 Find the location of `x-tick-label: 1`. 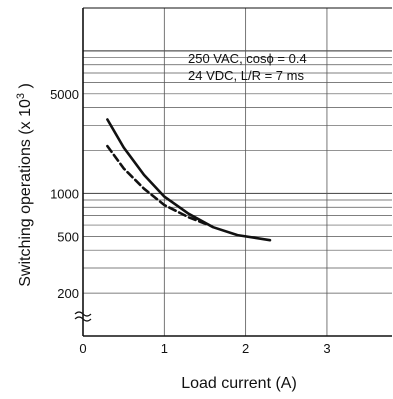

x-tick-label: 1 is located at coordinates (164, 348).